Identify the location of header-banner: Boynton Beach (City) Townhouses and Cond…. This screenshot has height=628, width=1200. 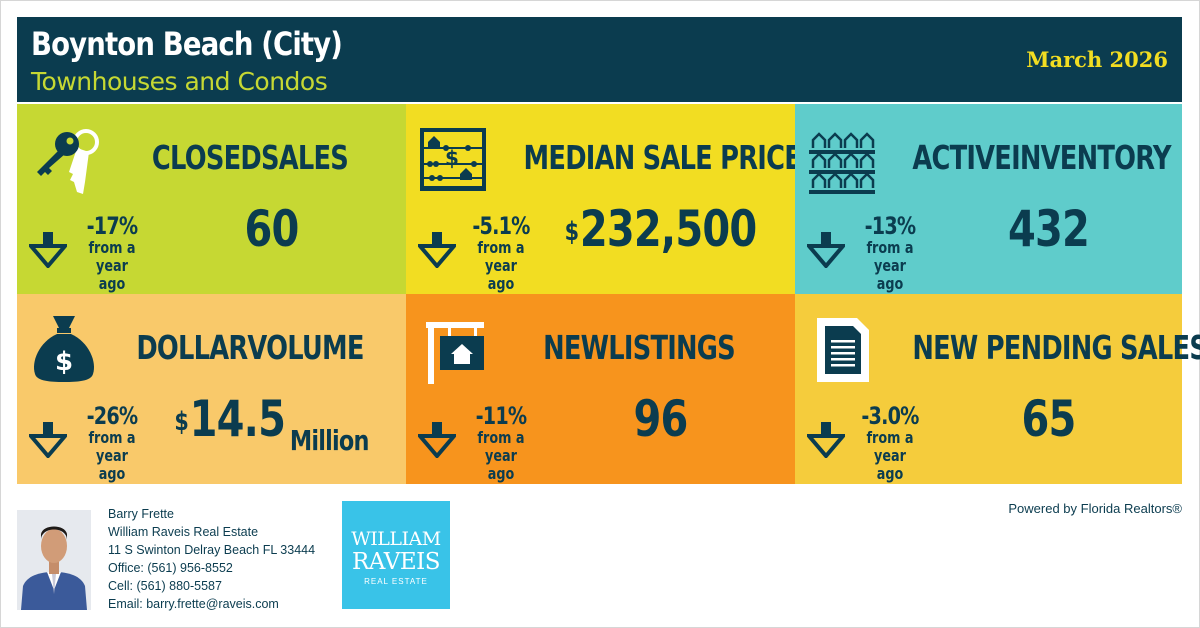
(599, 59).